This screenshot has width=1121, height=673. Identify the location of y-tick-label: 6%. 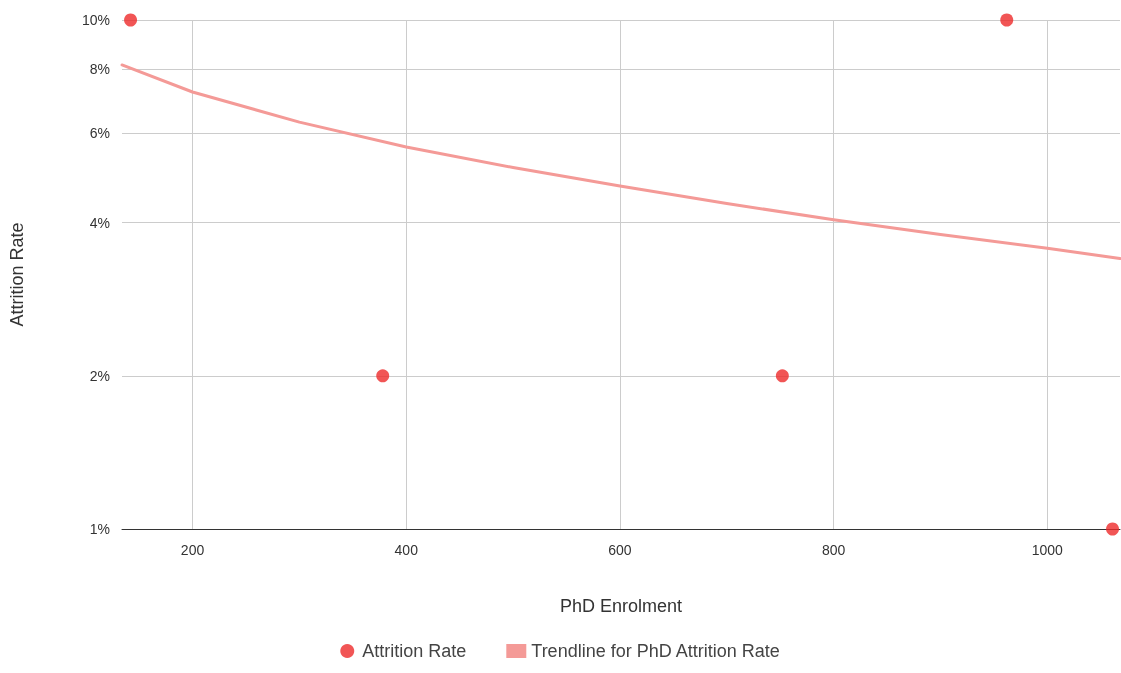
(99, 132).